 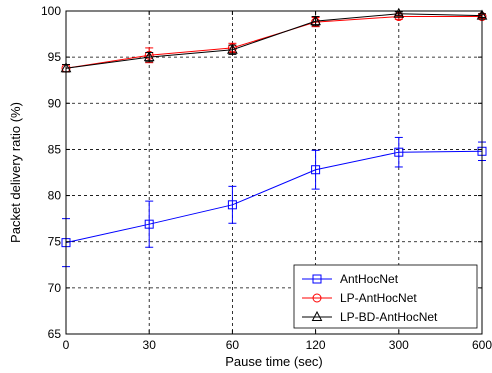 What do you see at coordinates (55, 57) in the screenshot?
I see `y-tick-label: 95` at bounding box center [55, 57].